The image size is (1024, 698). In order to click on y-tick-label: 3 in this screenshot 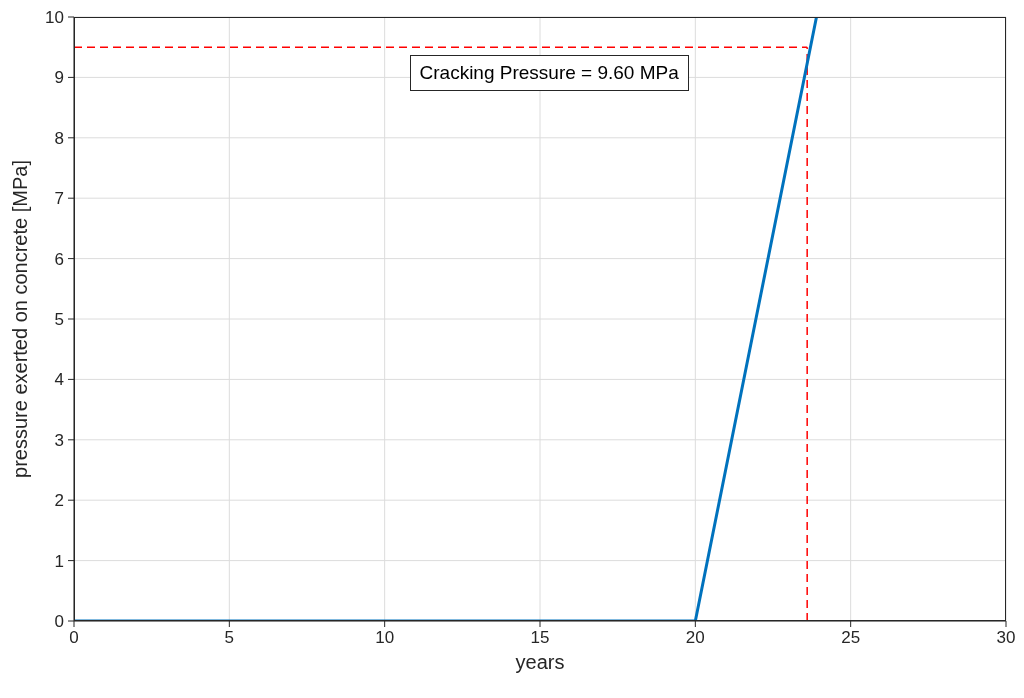, I will do `click(59, 440)`.